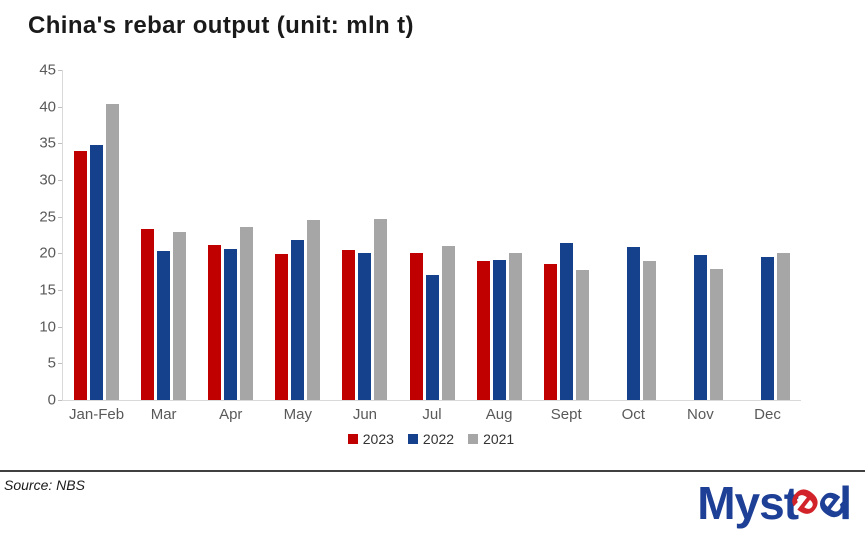 Image resolution: width=865 pixels, height=547 pixels. What do you see at coordinates (365, 326) in the screenshot?
I see `bar-2022-Jun` at bounding box center [365, 326].